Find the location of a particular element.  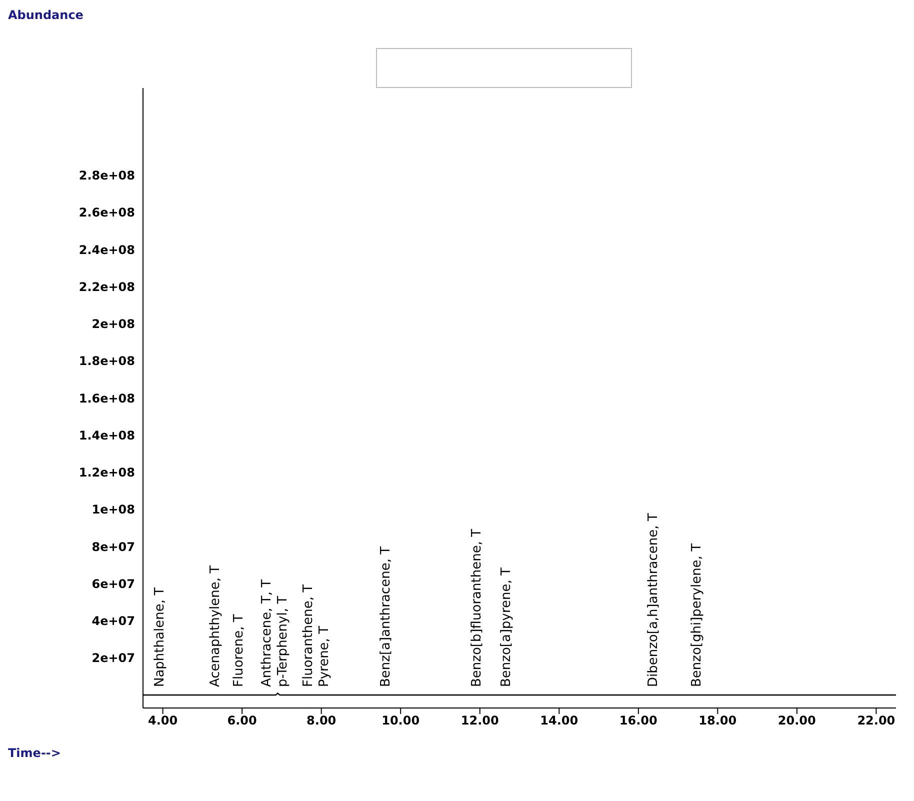

x-tick-label: 18.00 is located at coordinates (717, 721).